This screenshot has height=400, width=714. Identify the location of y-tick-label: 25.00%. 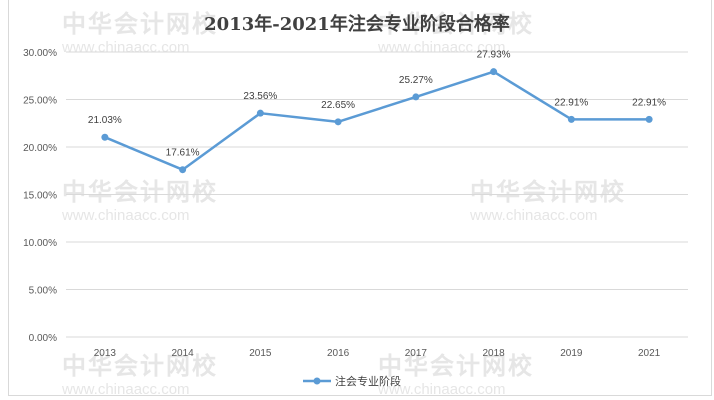
(40, 101).